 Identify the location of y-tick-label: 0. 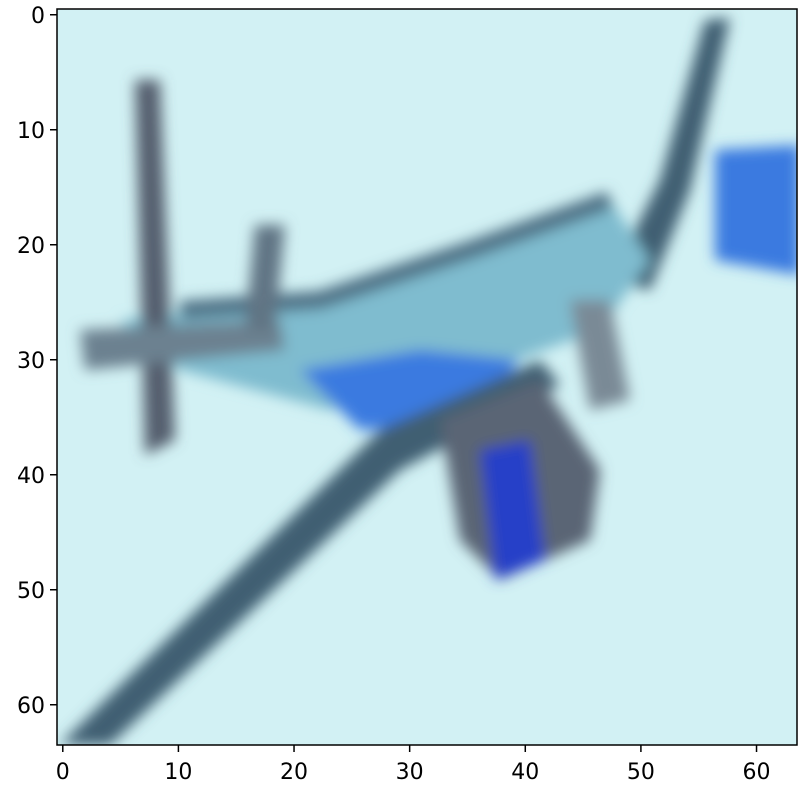
(38, 16).